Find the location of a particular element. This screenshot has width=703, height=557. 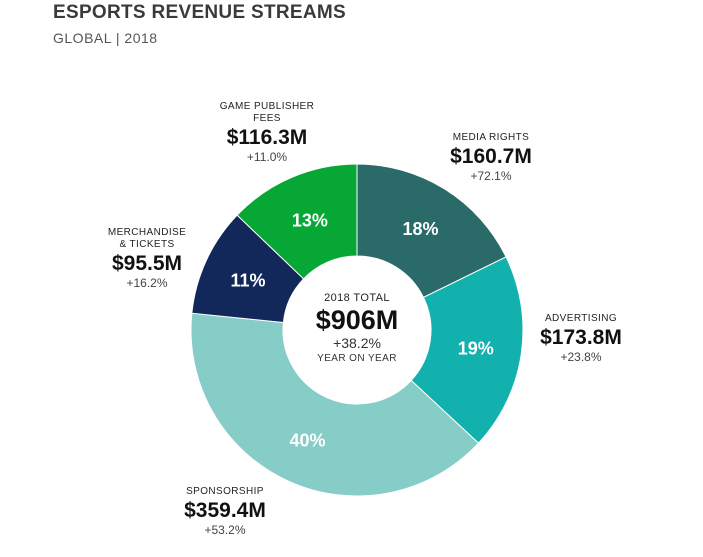

label-change: +23.8% is located at coordinates (581, 357).